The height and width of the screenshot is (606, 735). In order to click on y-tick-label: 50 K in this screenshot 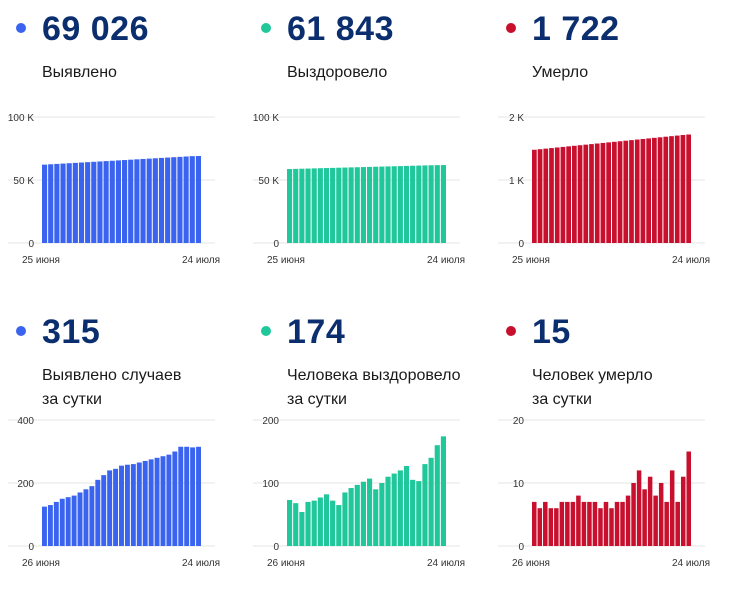, I will do `click(23, 181)`.